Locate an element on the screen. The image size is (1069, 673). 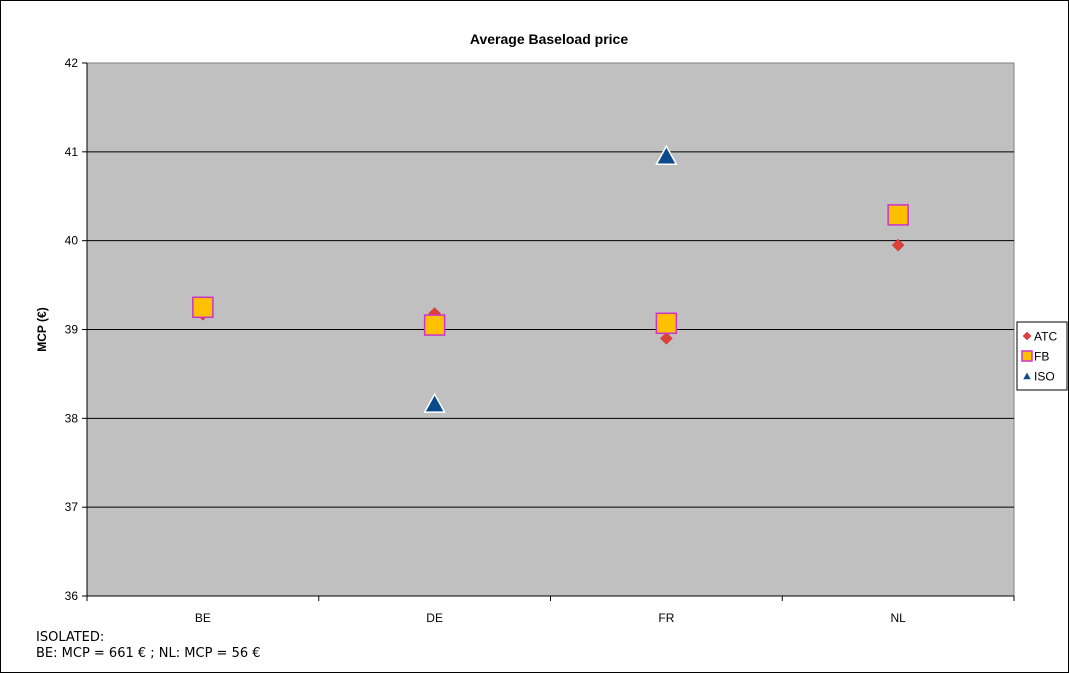
y-tick-label: 41 is located at coordinates (72, 152).